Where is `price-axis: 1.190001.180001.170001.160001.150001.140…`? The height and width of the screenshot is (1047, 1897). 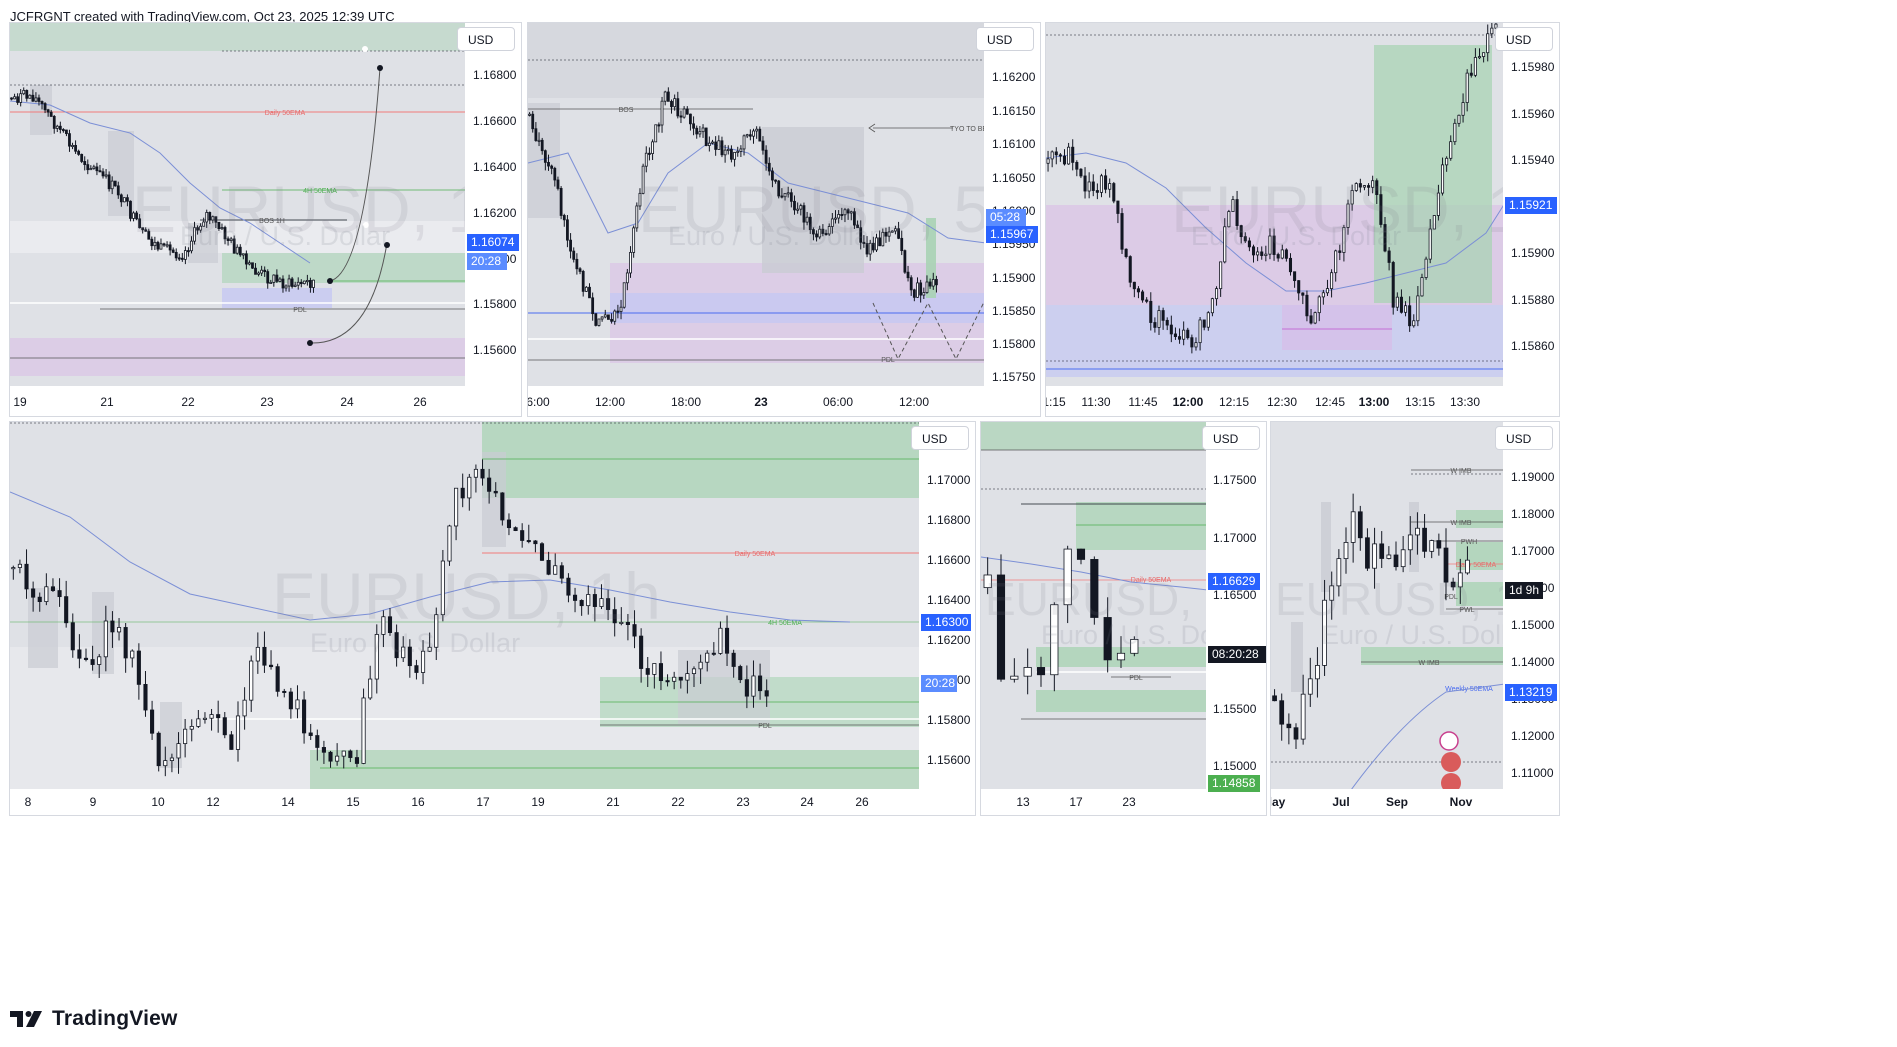
price-axis: 1.190001.180001.170001.160001.150001.140… is located at coordinates (1531, 618).